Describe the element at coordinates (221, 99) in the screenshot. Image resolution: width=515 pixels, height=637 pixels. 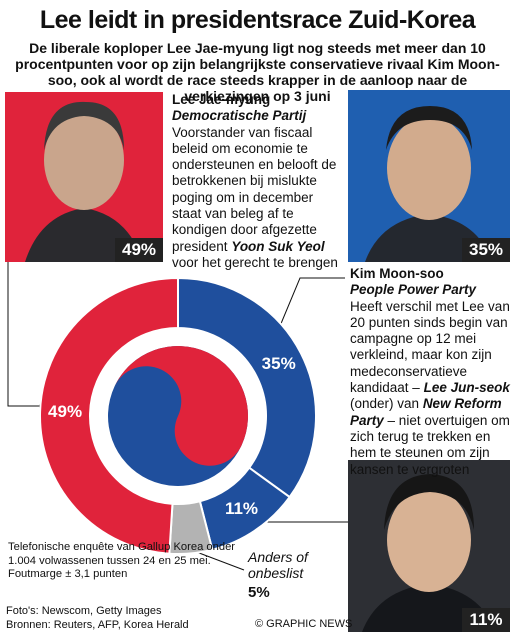
I see `candidate-name: Lee Jae-myung` at that location.